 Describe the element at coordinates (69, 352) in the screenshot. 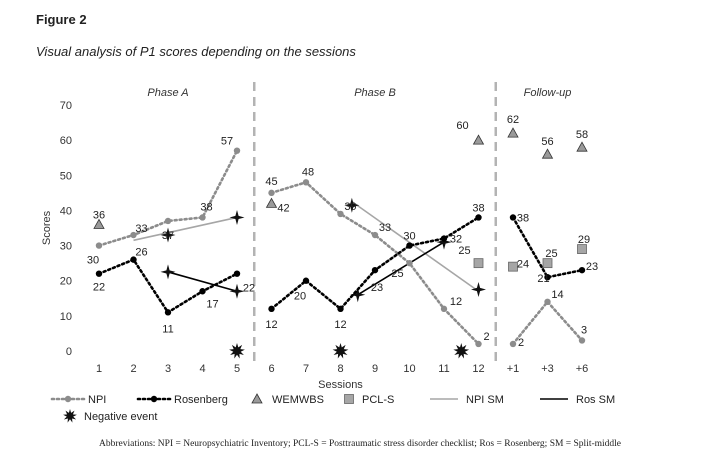

I see `y-tick-label: 0` at that location.